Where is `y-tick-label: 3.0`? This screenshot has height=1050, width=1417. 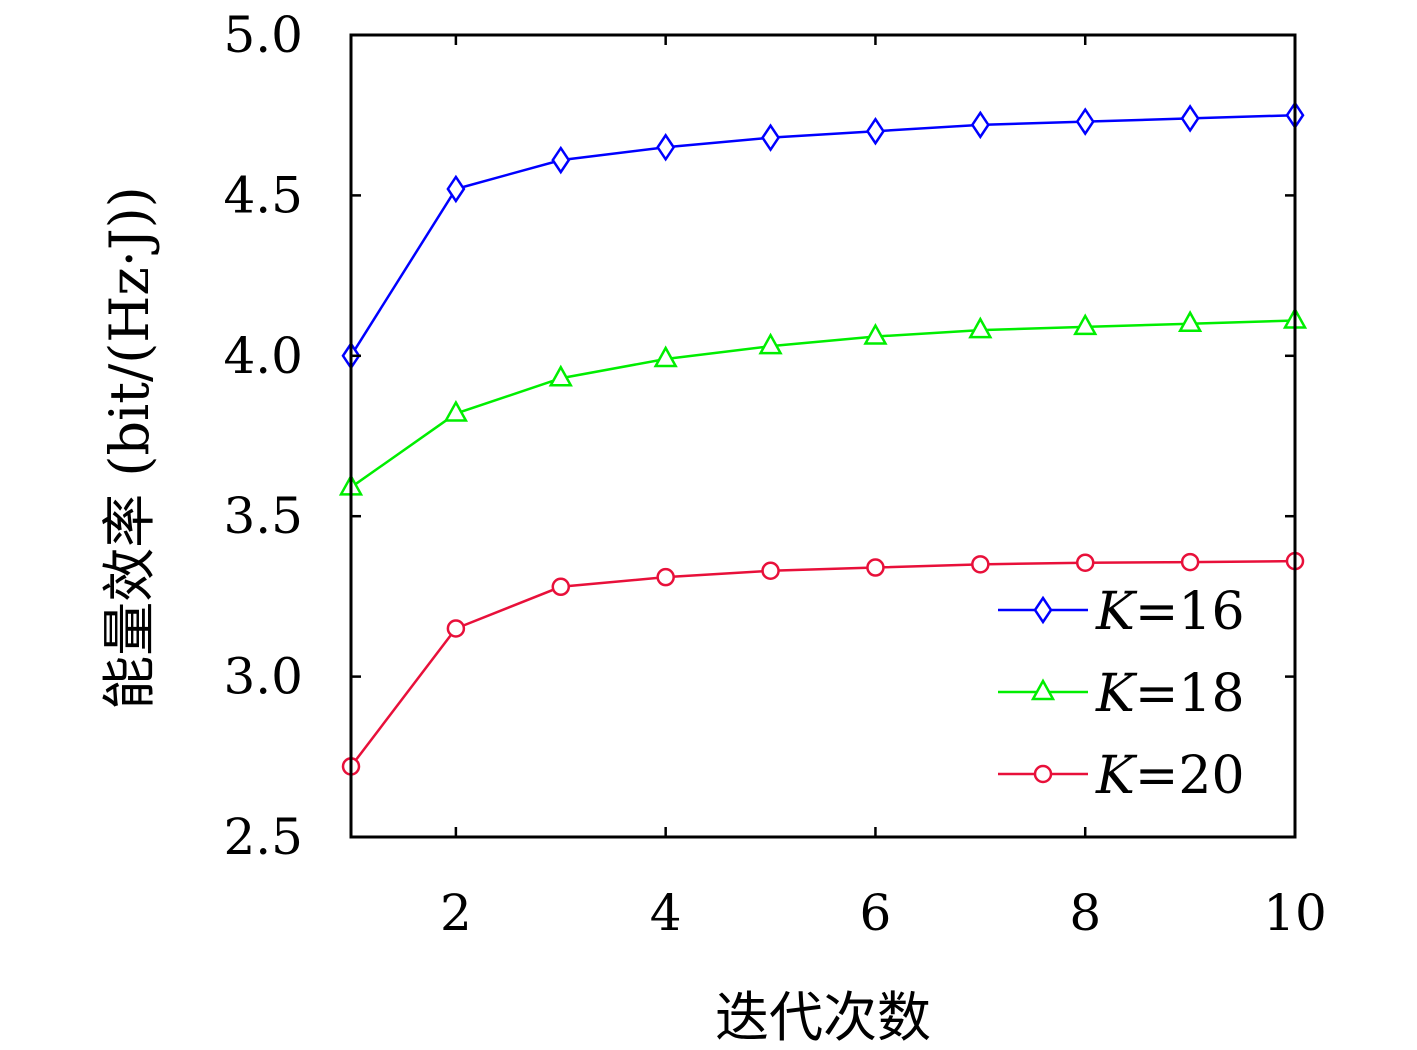
y-tick-label: 3.0 is located at coordinates (263, 677).